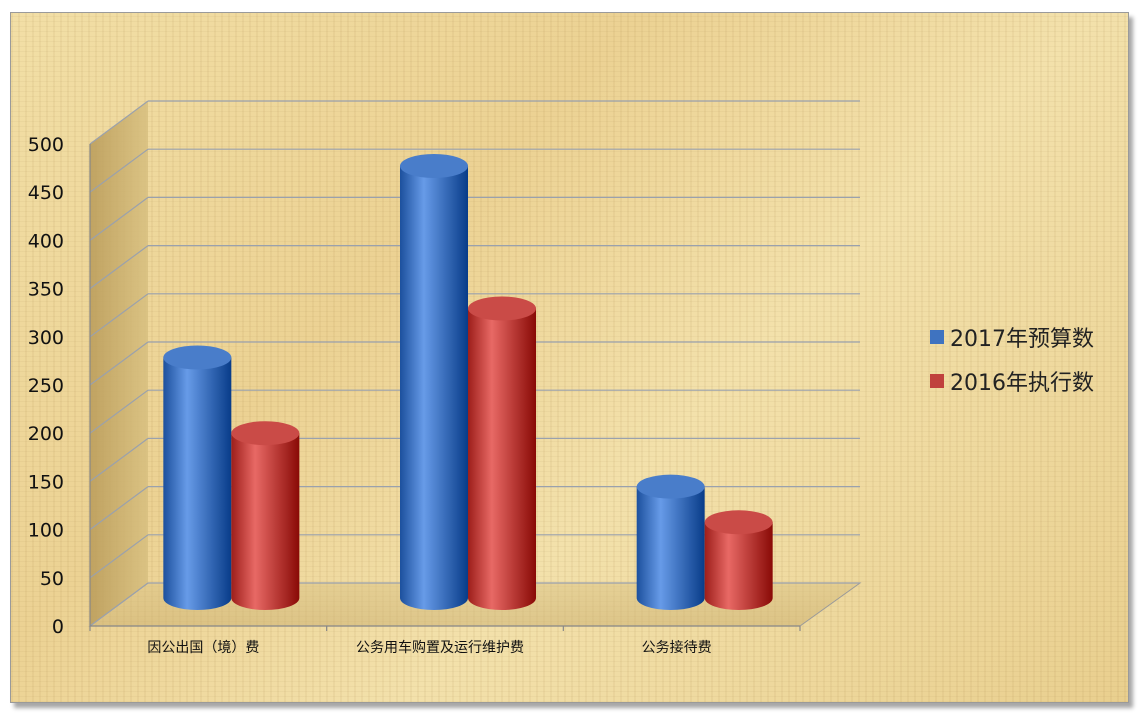 The image size is (1139, 713). I want to click on y-tick-label: 150, so click(46, 482).